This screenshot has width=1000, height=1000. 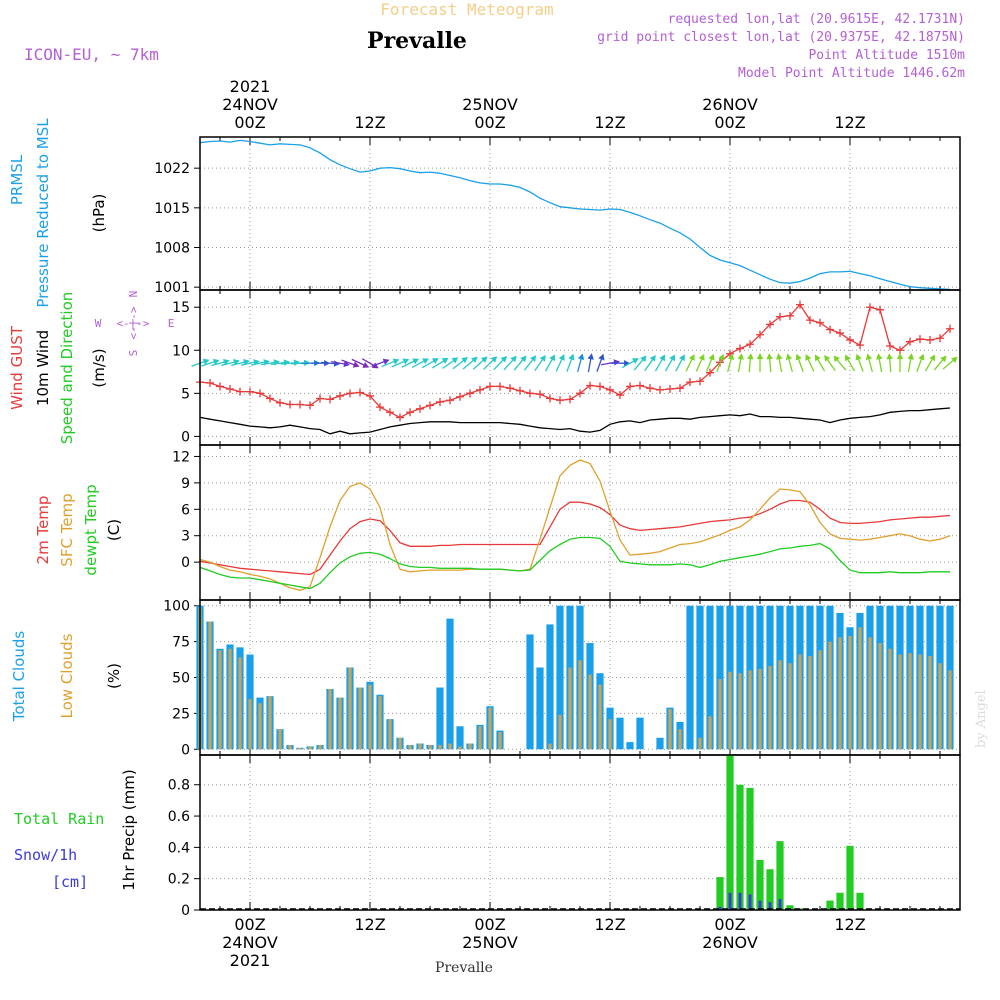 What do you see at coordinates (181, 714) in the screenshot?
I see `y-tick-label: 25` at bounding box center [181, 714].